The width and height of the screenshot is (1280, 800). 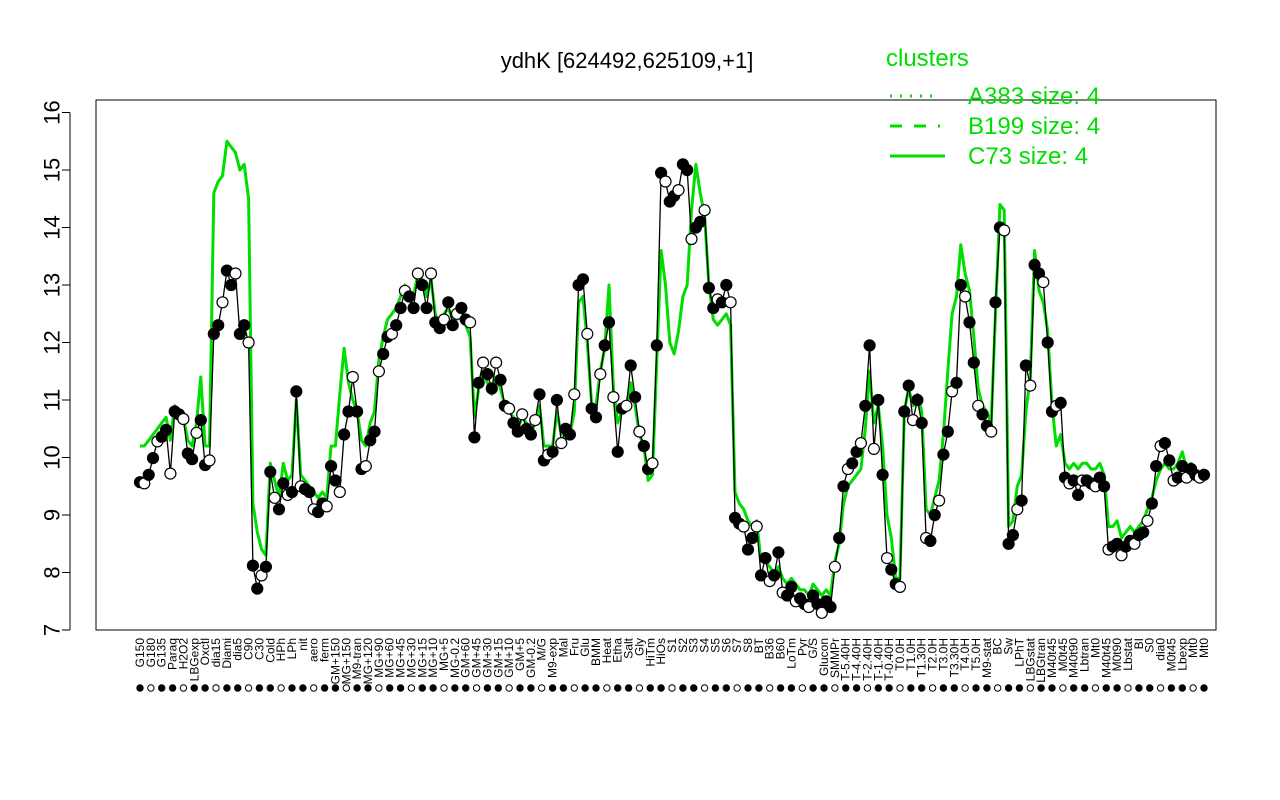 What do you see at coordinates (52, 457) in the screenshot?
I see `y-tick-label: 10` at bounding box center [52, 457].